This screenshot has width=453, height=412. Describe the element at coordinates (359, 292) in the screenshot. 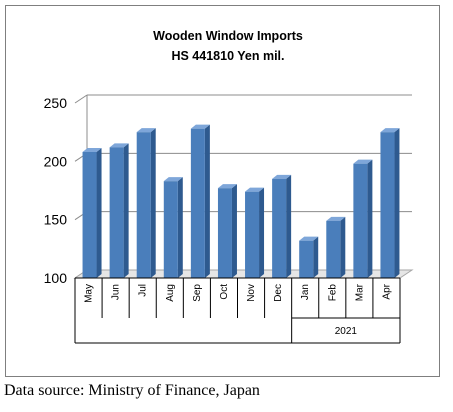

I see `x-tick-label: Mar` at that location.